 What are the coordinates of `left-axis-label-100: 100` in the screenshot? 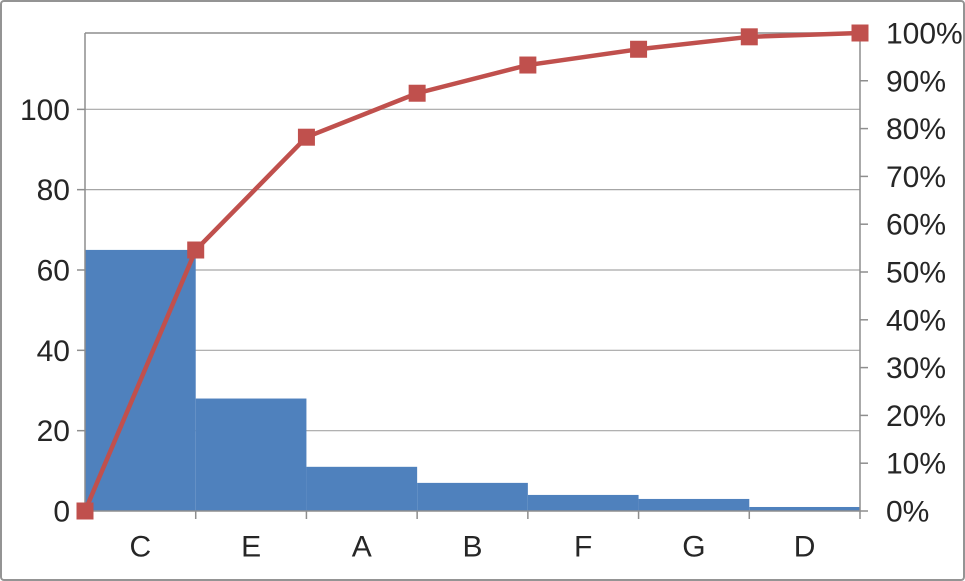 It's located at (45, 110).